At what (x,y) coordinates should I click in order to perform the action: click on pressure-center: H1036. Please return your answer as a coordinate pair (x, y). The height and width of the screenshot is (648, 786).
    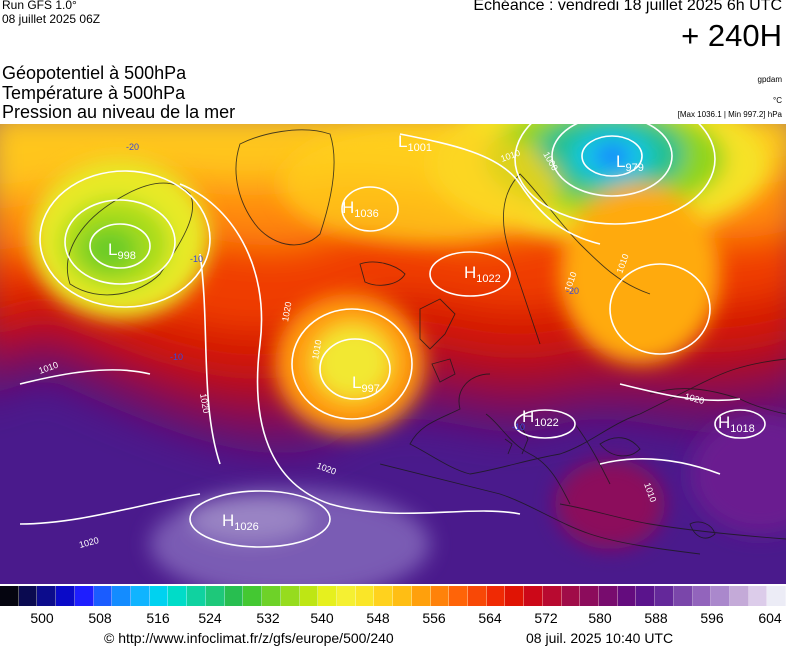
    Looking at the image, I should click on (360, 209).